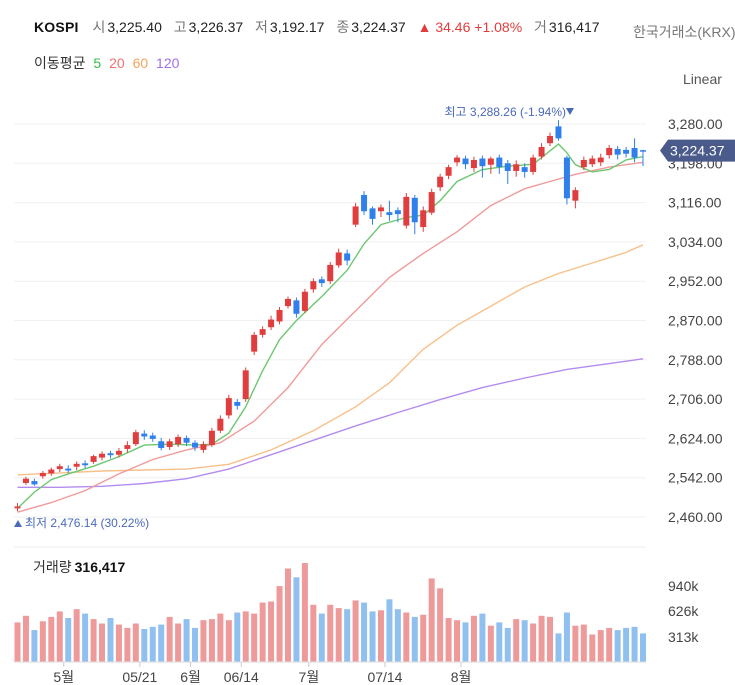 Image resolution: width=735 pixels, height=685 pixels. Describe the element at coordinates (343, 27) in the screenshot. I see `close-label: 종` at that location.